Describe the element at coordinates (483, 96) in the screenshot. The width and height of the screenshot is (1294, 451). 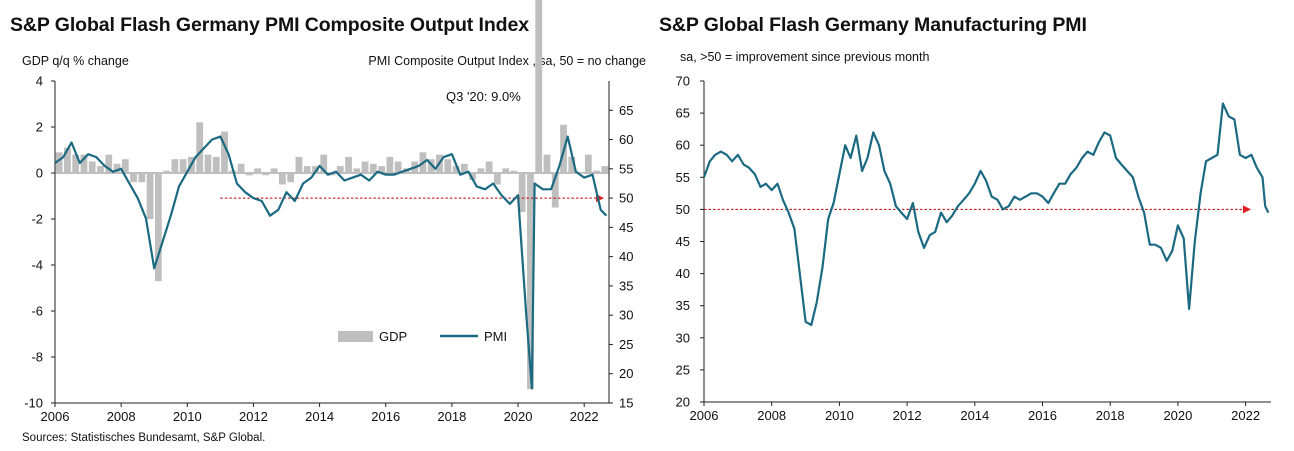
I see `annotation-text: Q3 '20: 9.0%` at that location.